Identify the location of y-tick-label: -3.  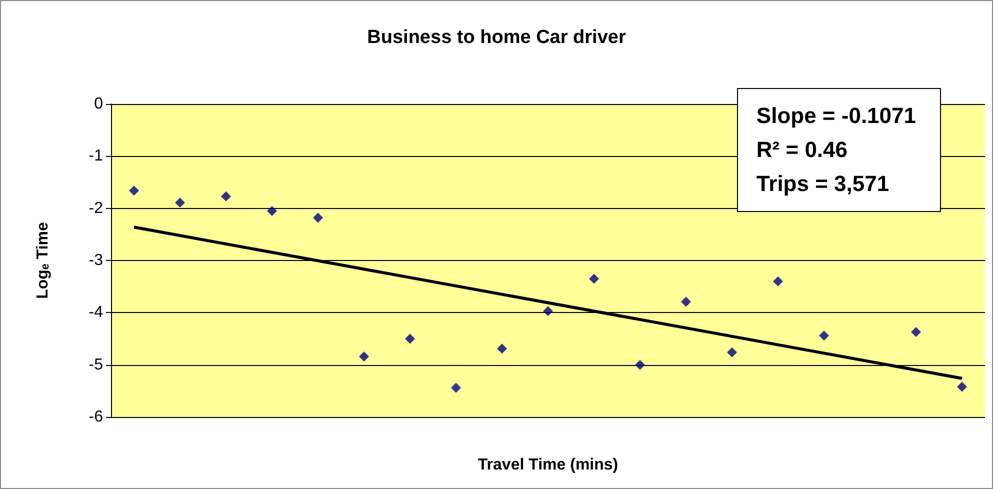
(96, 260).